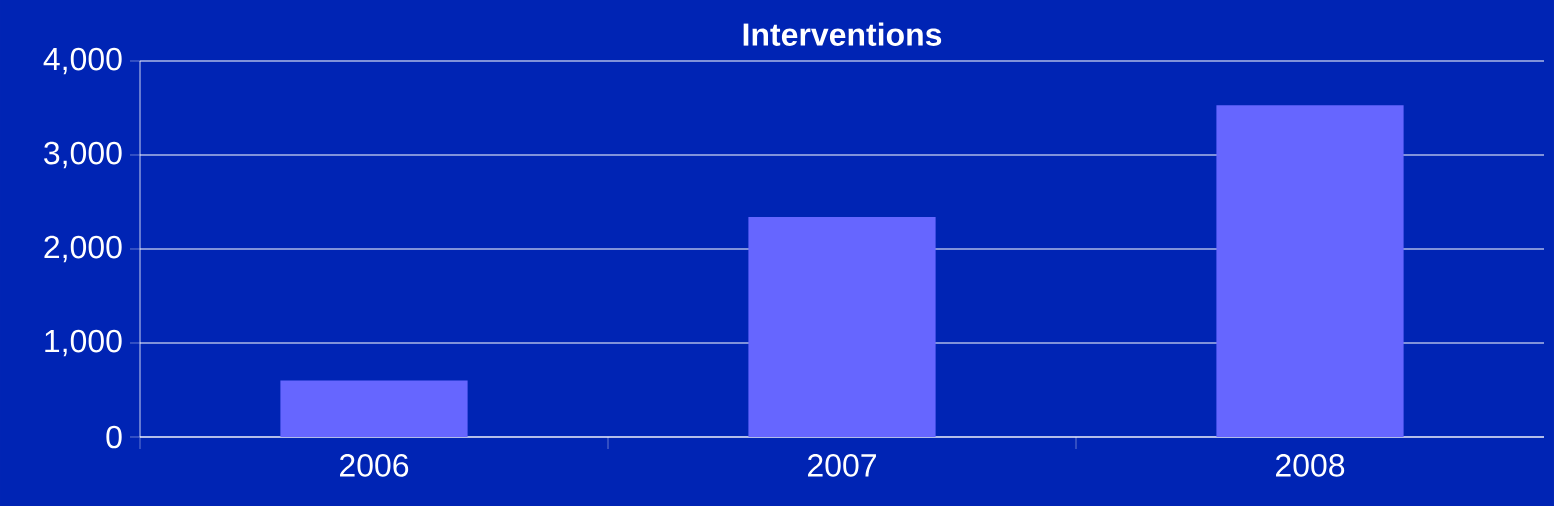  Describe the element at coordinates (842, 465) in the screenshot. I see `x-tick-label: 2007` at that location.